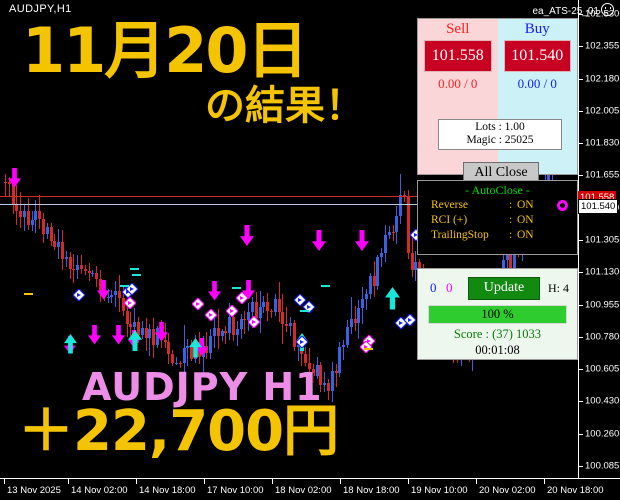 The height and width of the screenshot is (500, 620). I want to click on magic-row: Magic : 25025, so click(500, 140).